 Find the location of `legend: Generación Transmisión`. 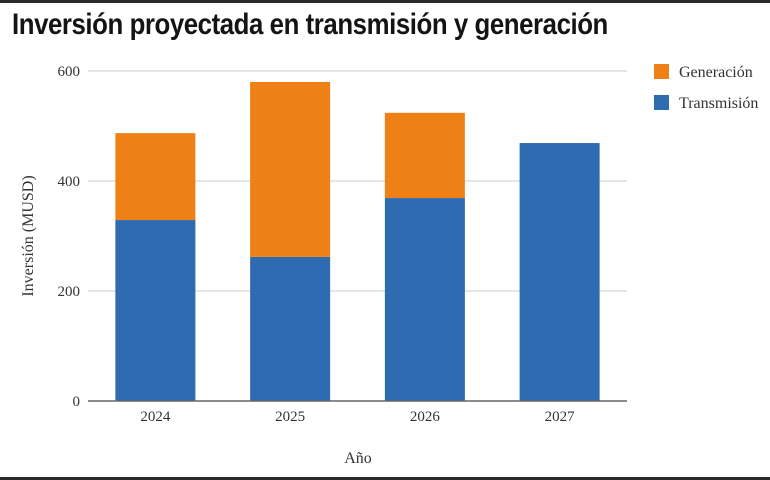

legend: Generación Transmisión is located at coordinates (706, 88).